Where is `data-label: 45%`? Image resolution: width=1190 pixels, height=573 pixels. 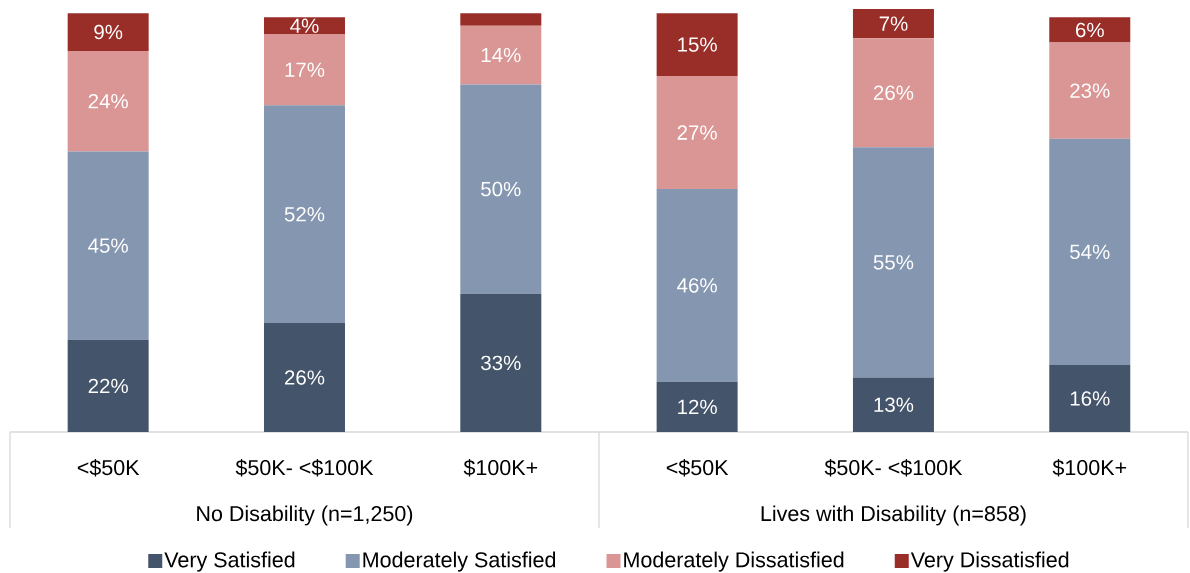
data-label: 45% is located at coordinates (108, 245).